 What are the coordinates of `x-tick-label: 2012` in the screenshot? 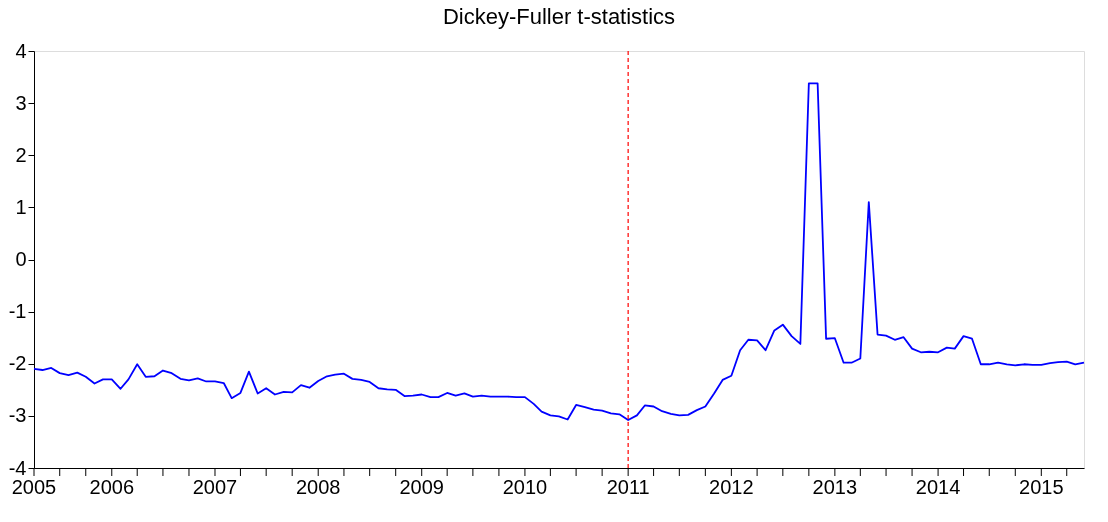 It's located at (731, 487).